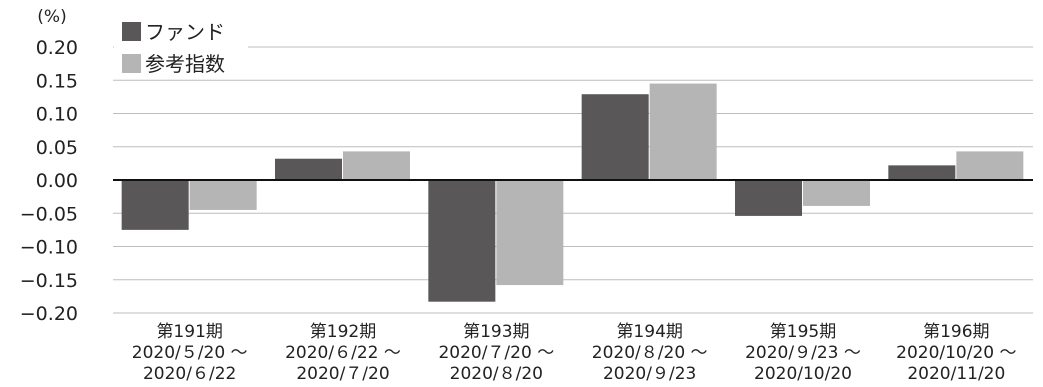 This screenshot has height=387, width=1043. I want to click on y-tick-label: −0.20, so click(49, 314).